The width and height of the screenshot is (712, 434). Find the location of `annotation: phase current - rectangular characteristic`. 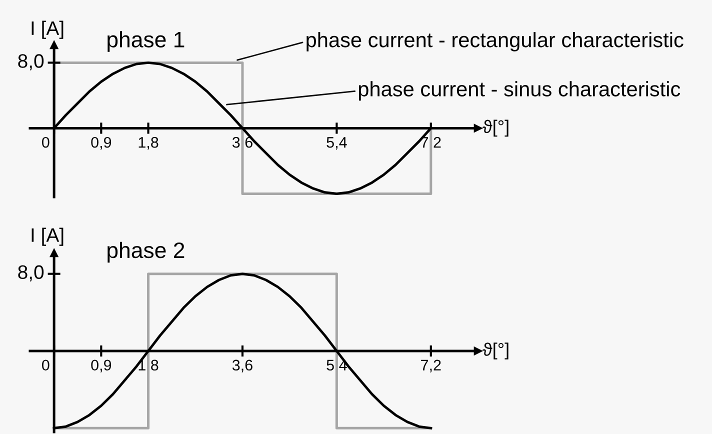

annotation: phase current - rectangular characteristic is located at coordinates (495, 42).